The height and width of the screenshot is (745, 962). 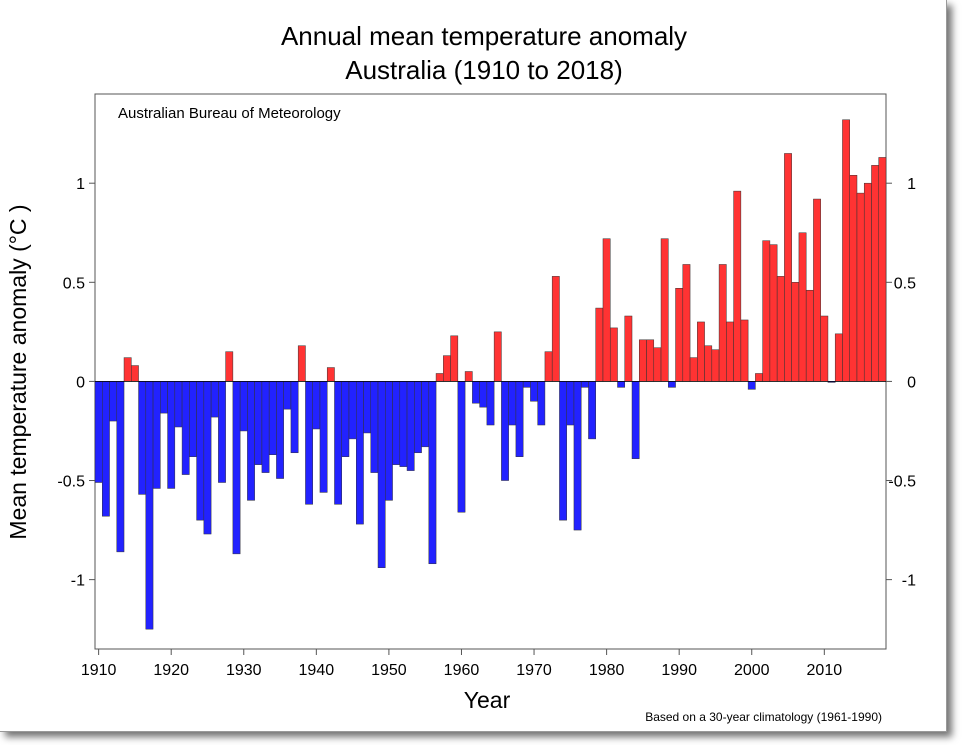 What do you see at coordinates (882, 269) in the screenshot?
I see `bar-2018` at bounding box center [882, 269].